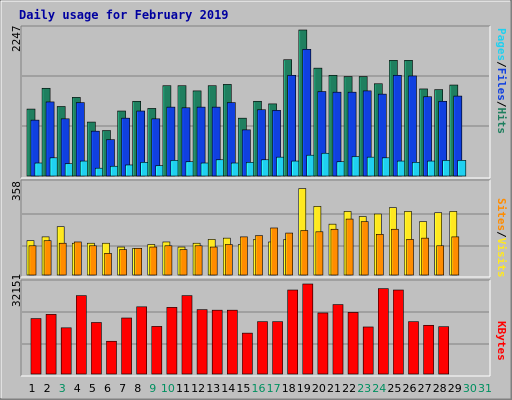 The height and width of the screenshot is (400, 512). Describe the element at coordinates (318, 388) in the screenshot. I see `day-label: 20` at that location.